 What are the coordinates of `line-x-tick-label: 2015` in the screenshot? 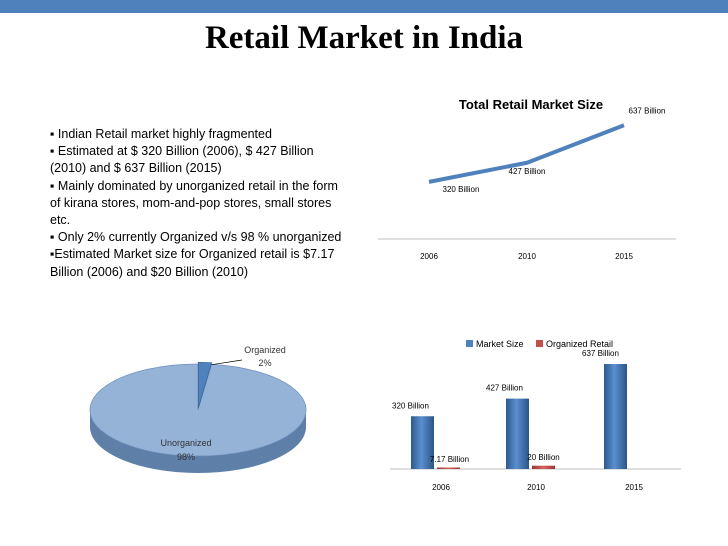 It's located at (624, 256).